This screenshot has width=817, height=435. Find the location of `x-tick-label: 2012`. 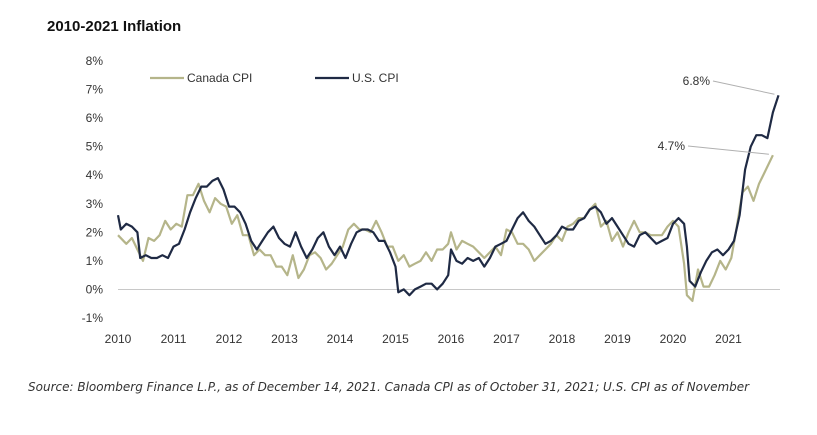

x-tick-label: 2012 is located at coordinates (229, 339).